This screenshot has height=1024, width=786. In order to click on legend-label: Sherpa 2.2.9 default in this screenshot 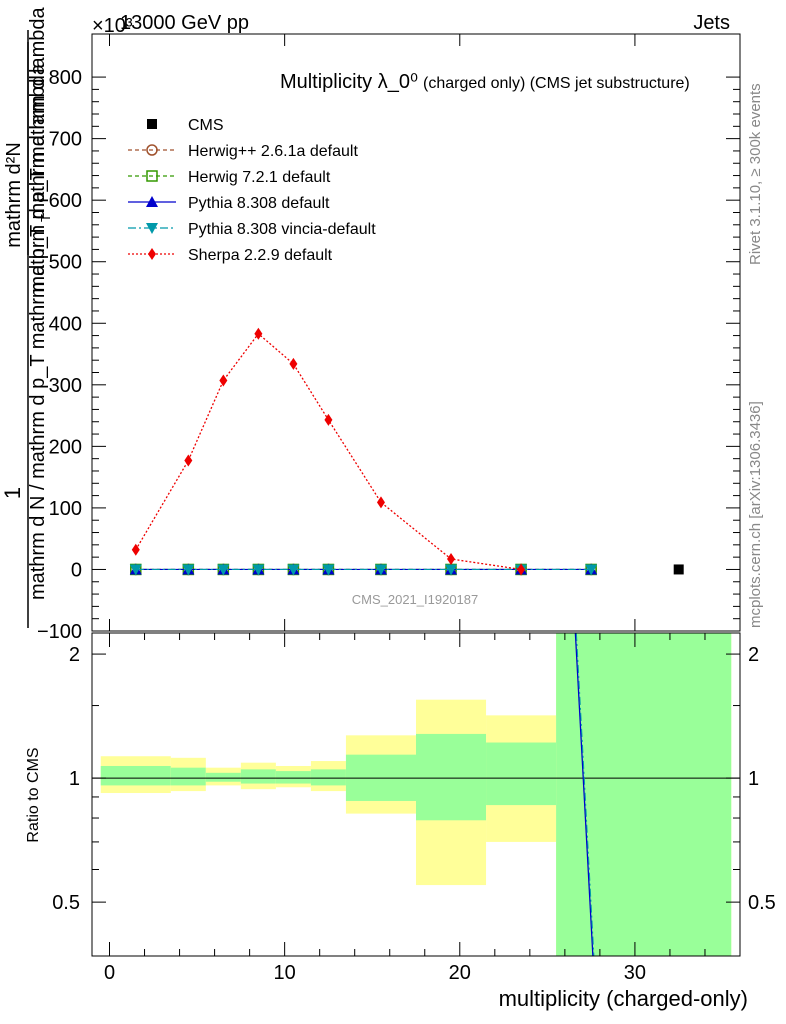, I will do `click(260, 255)`.